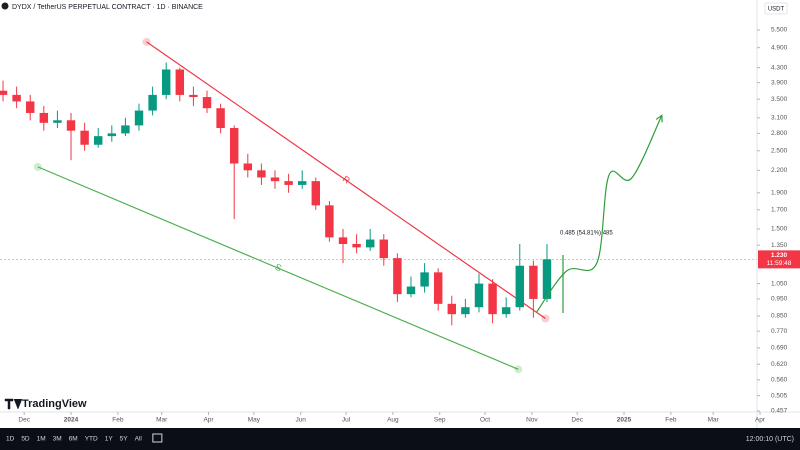  I want to click on trend-label: R, so click(346, 180).